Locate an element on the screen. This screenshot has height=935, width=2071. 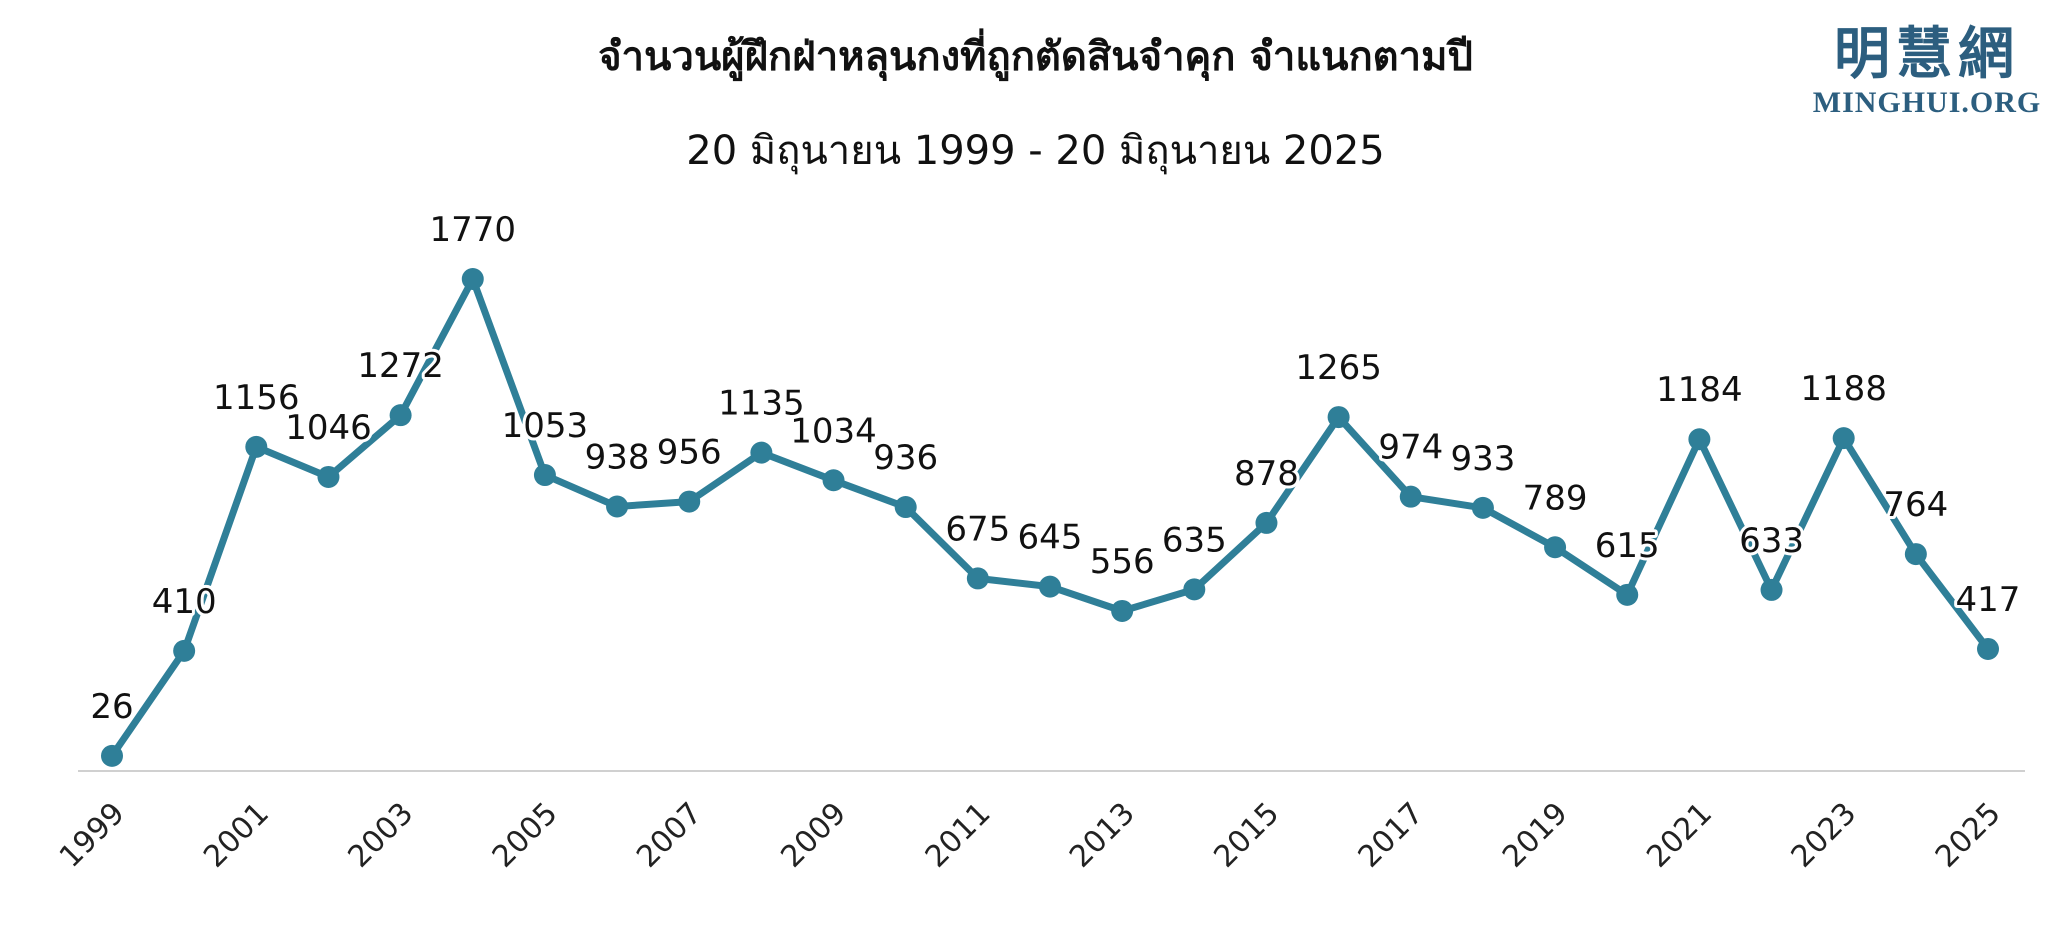
data-label: 956 is located at coordinates (689, 453).